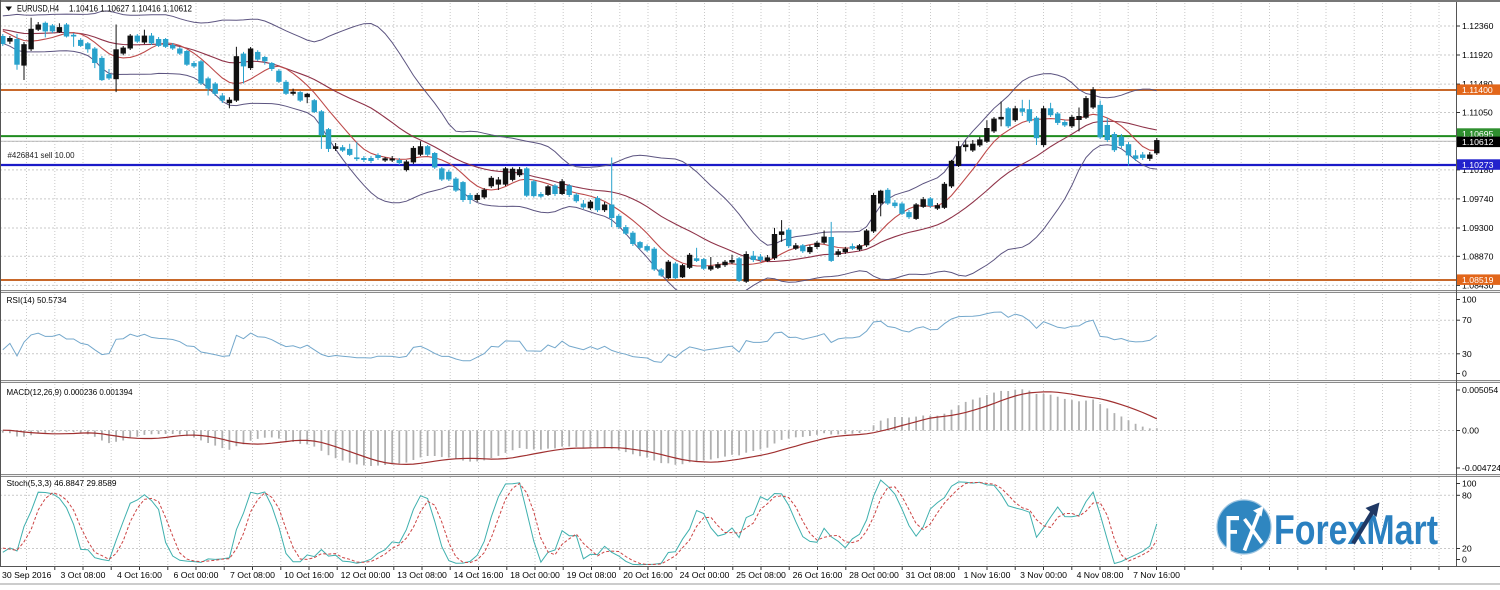 The image size is (1500, 590). What do you see at coordinates (761, 575) in the screenshot?
I see `svg-text: 25 Oct 08:00` at bounding box center [761, 575].